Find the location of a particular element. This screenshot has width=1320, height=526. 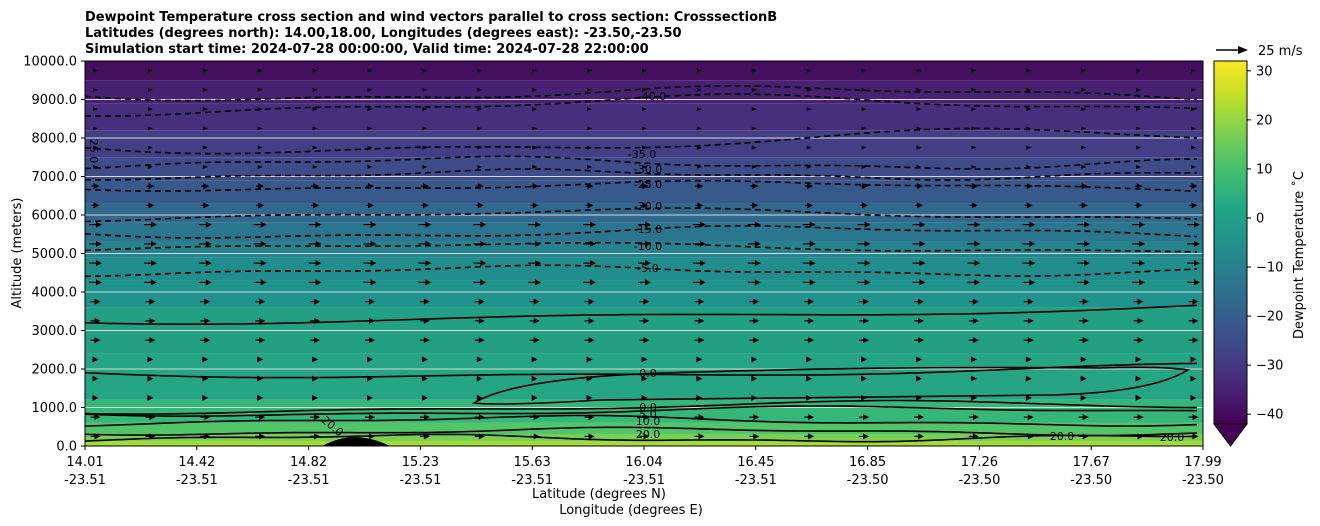

dashed-contour is located at coordinates (641, 232).